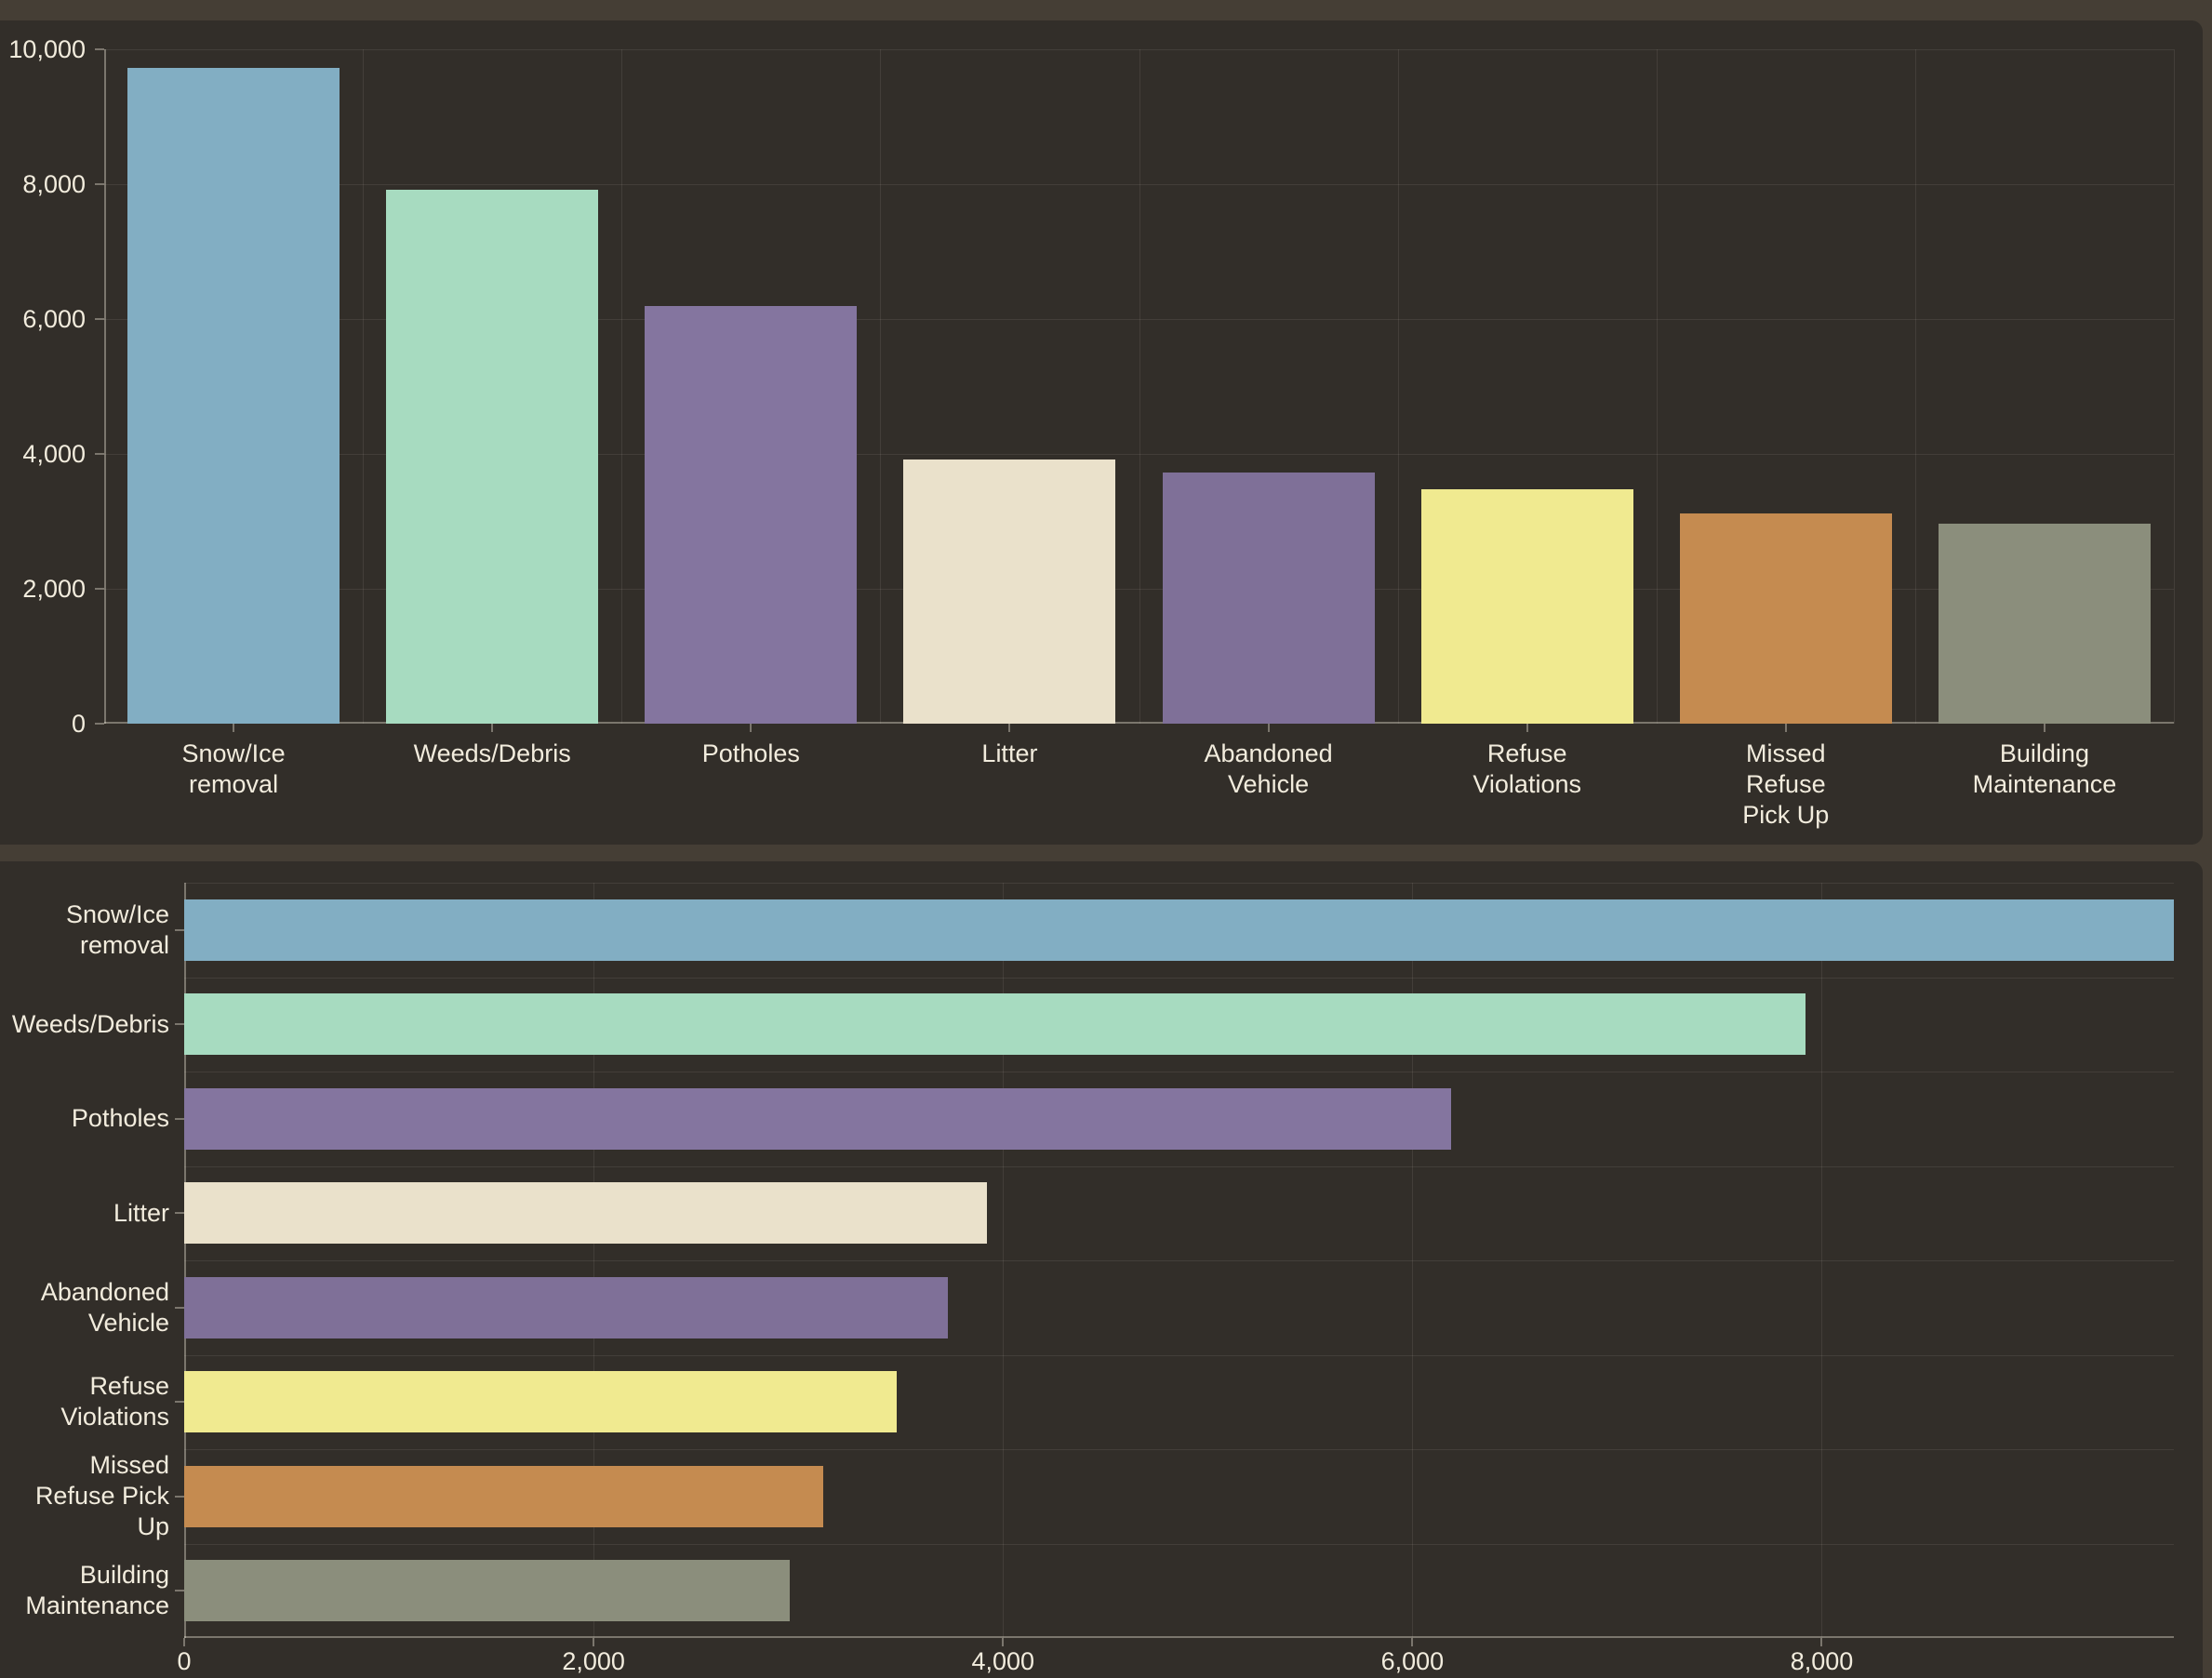 This screenshot has width=2212, height=1678. What do you see at coordinates (1003, 1661) in the screenshot?
I see `x-tick-label-4000: 4,000` at bounding box center [1003, 1661].